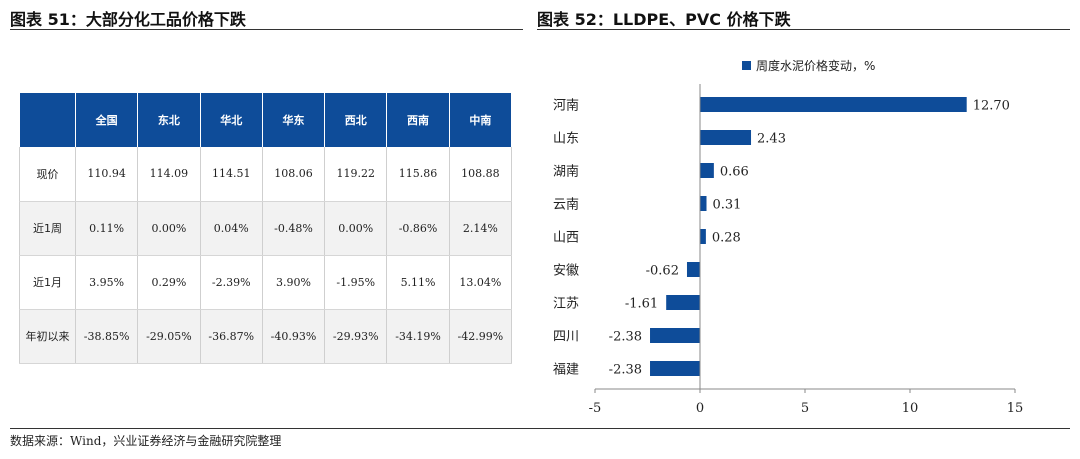 This screenshot has width=1080, height=459. Describe the element at coordinates (675, 335) in the screenshot. I see `bar-四川` at that location.